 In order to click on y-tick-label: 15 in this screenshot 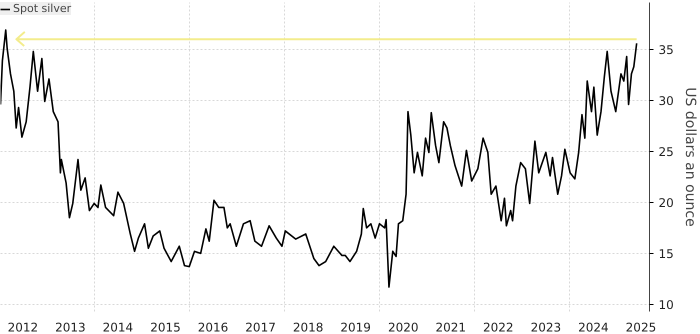, I will do `click(666, 253)`.